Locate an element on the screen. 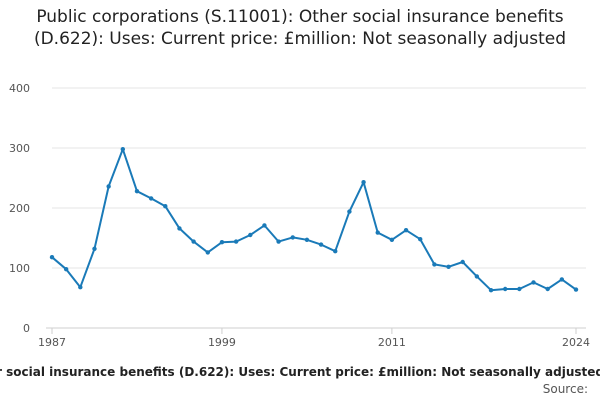 The height and width of the screenshot is (400, 600). data-point-2005 is located at coordinates (307, 239).